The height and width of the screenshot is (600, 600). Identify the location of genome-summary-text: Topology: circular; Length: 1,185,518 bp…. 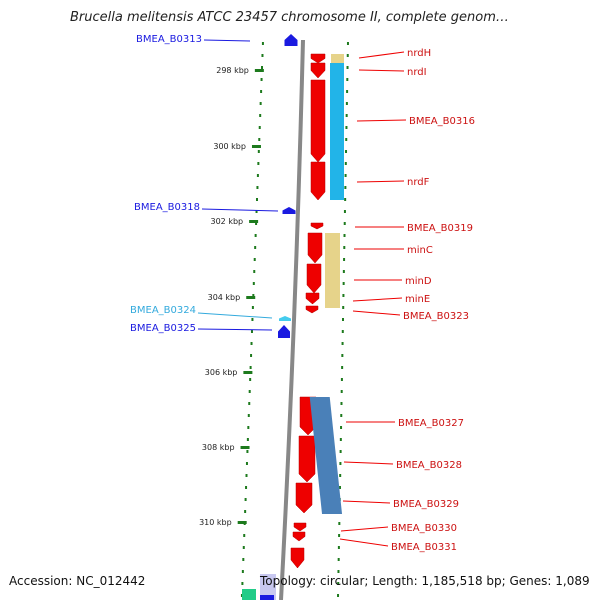
(425, 581).